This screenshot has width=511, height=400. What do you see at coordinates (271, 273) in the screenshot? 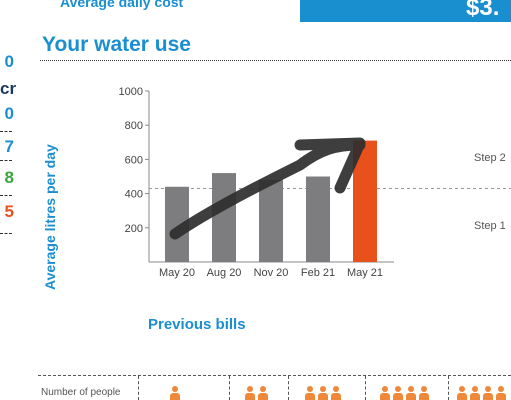
I see `x-tick-label: Nov 20` at bounding box center [271, 273].